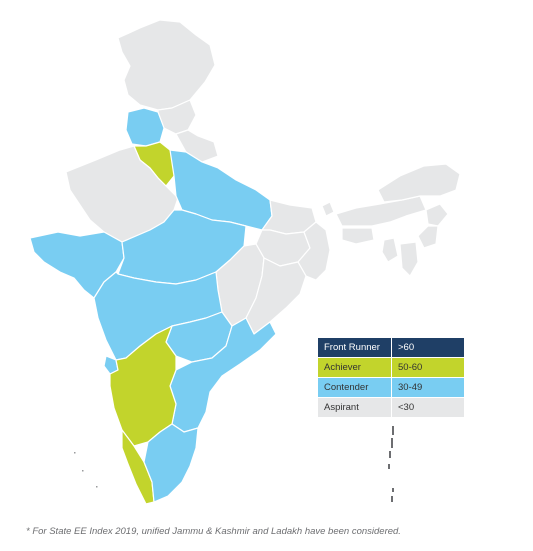 Image resolution: width=533 pixels, height=551 pixels. Describe the element at coordinates (143, 386) in the screenshot. I see `region-karnataka` at that location.